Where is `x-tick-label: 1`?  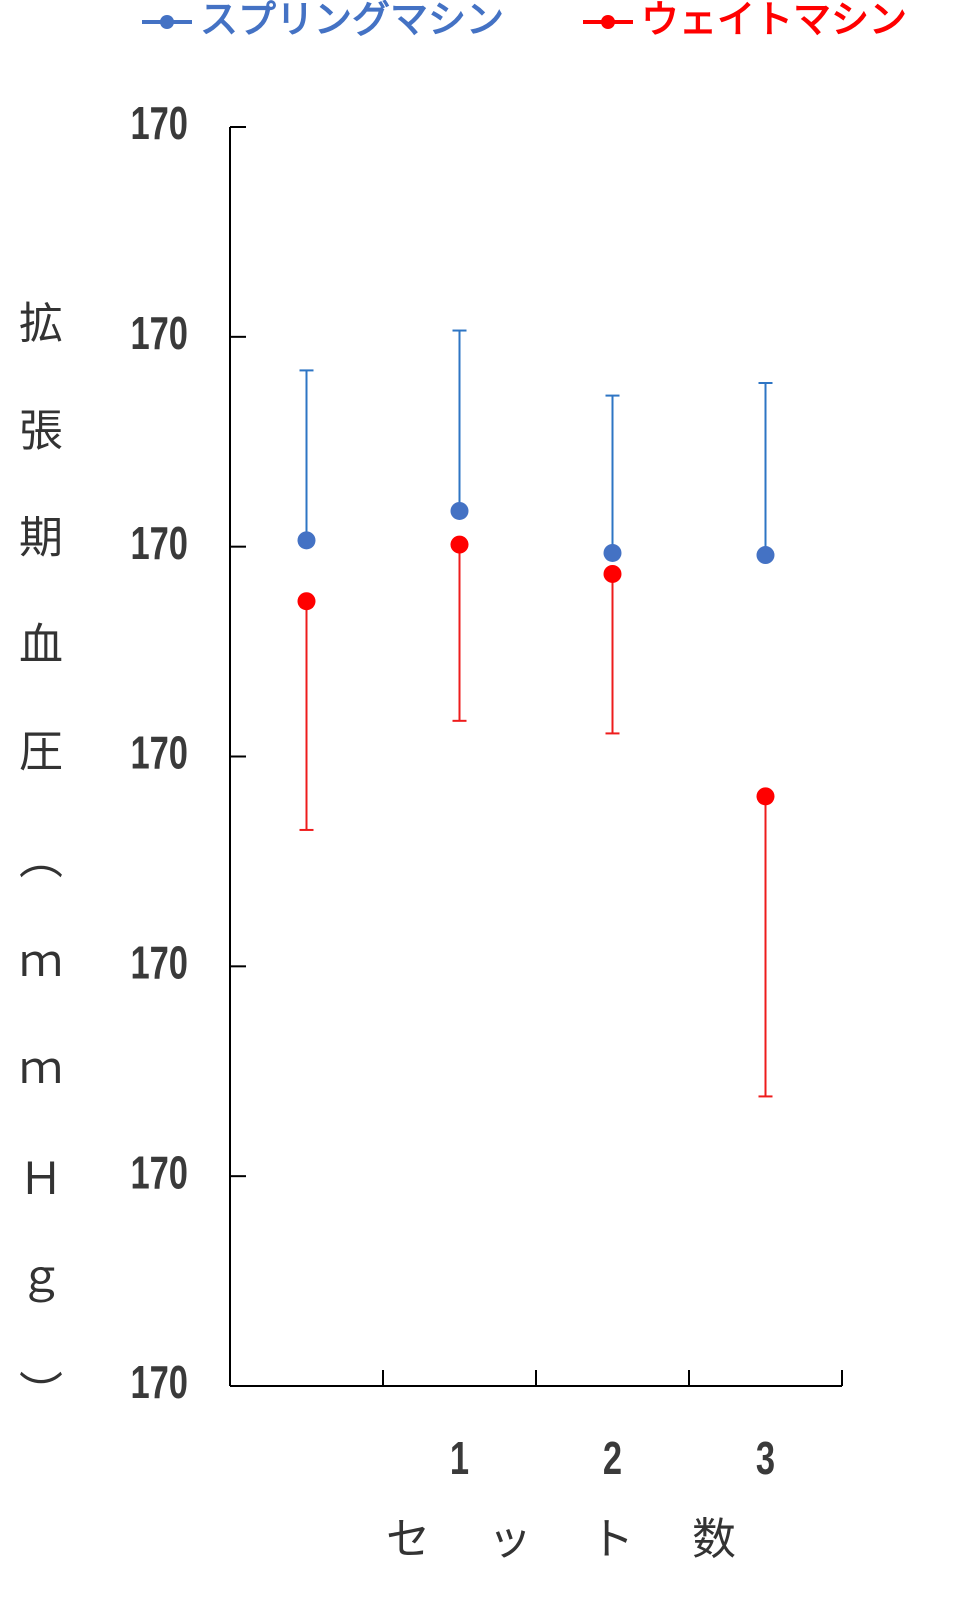
x-tick-label: 1 is located at coordinates (459, 1458).